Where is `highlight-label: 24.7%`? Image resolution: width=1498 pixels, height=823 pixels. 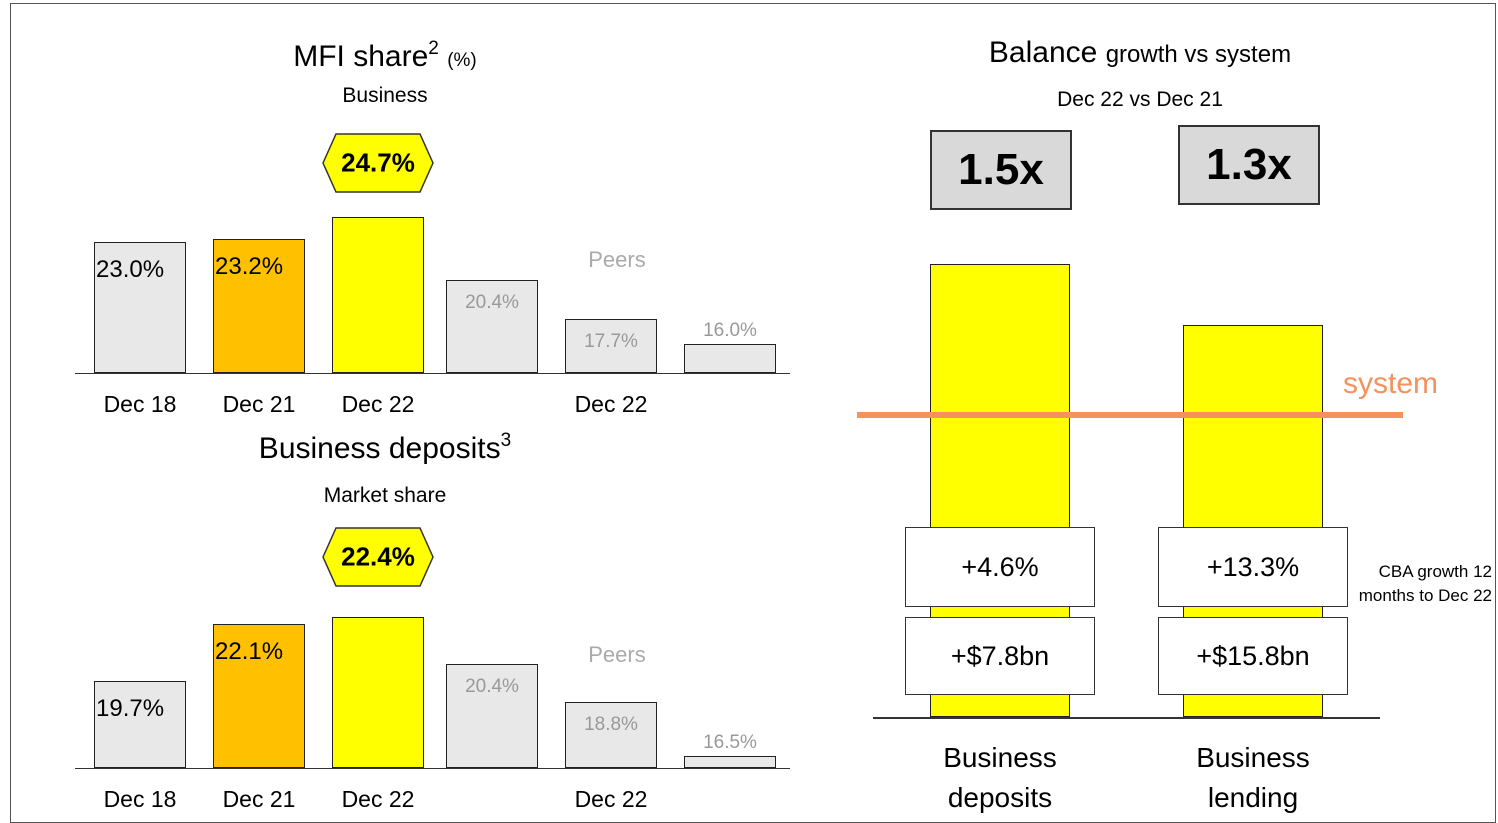
highlight-label: 24.7% is located at coordinates (378, 162).